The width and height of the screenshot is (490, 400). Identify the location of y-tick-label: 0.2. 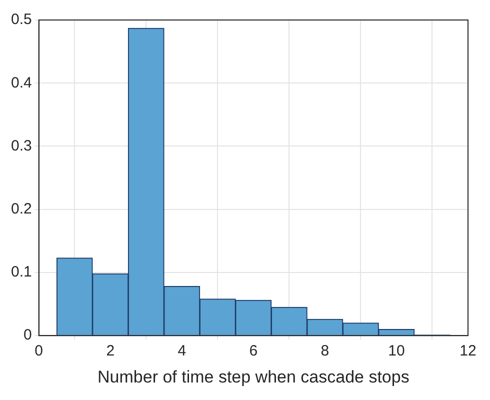
(21, 209).